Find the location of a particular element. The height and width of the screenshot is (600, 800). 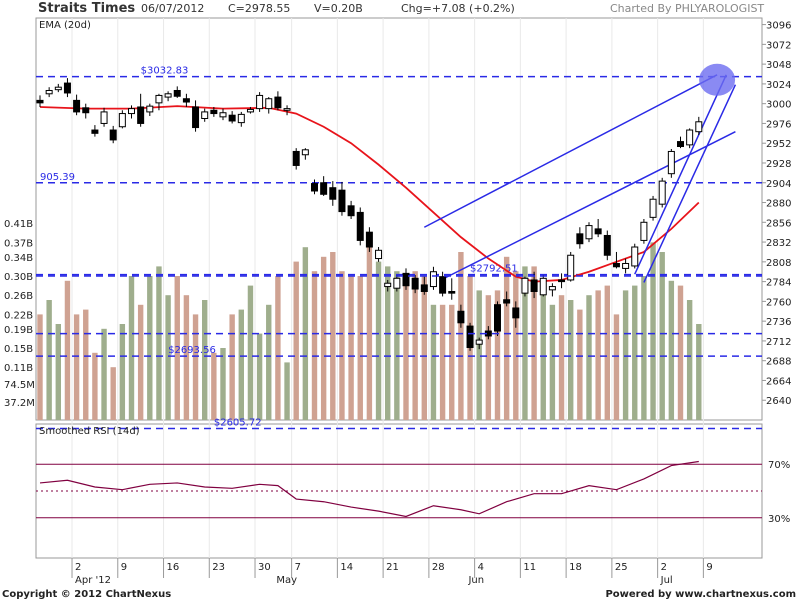

price-y-tick-label: 2760 is located at coordinates (778, 302).